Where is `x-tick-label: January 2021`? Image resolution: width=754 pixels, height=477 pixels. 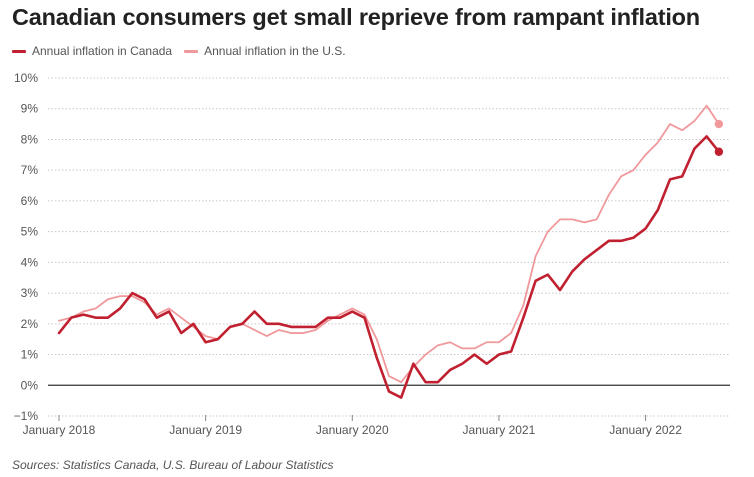
x-tick-label: January 2021 is located at coordinates (499, 430).